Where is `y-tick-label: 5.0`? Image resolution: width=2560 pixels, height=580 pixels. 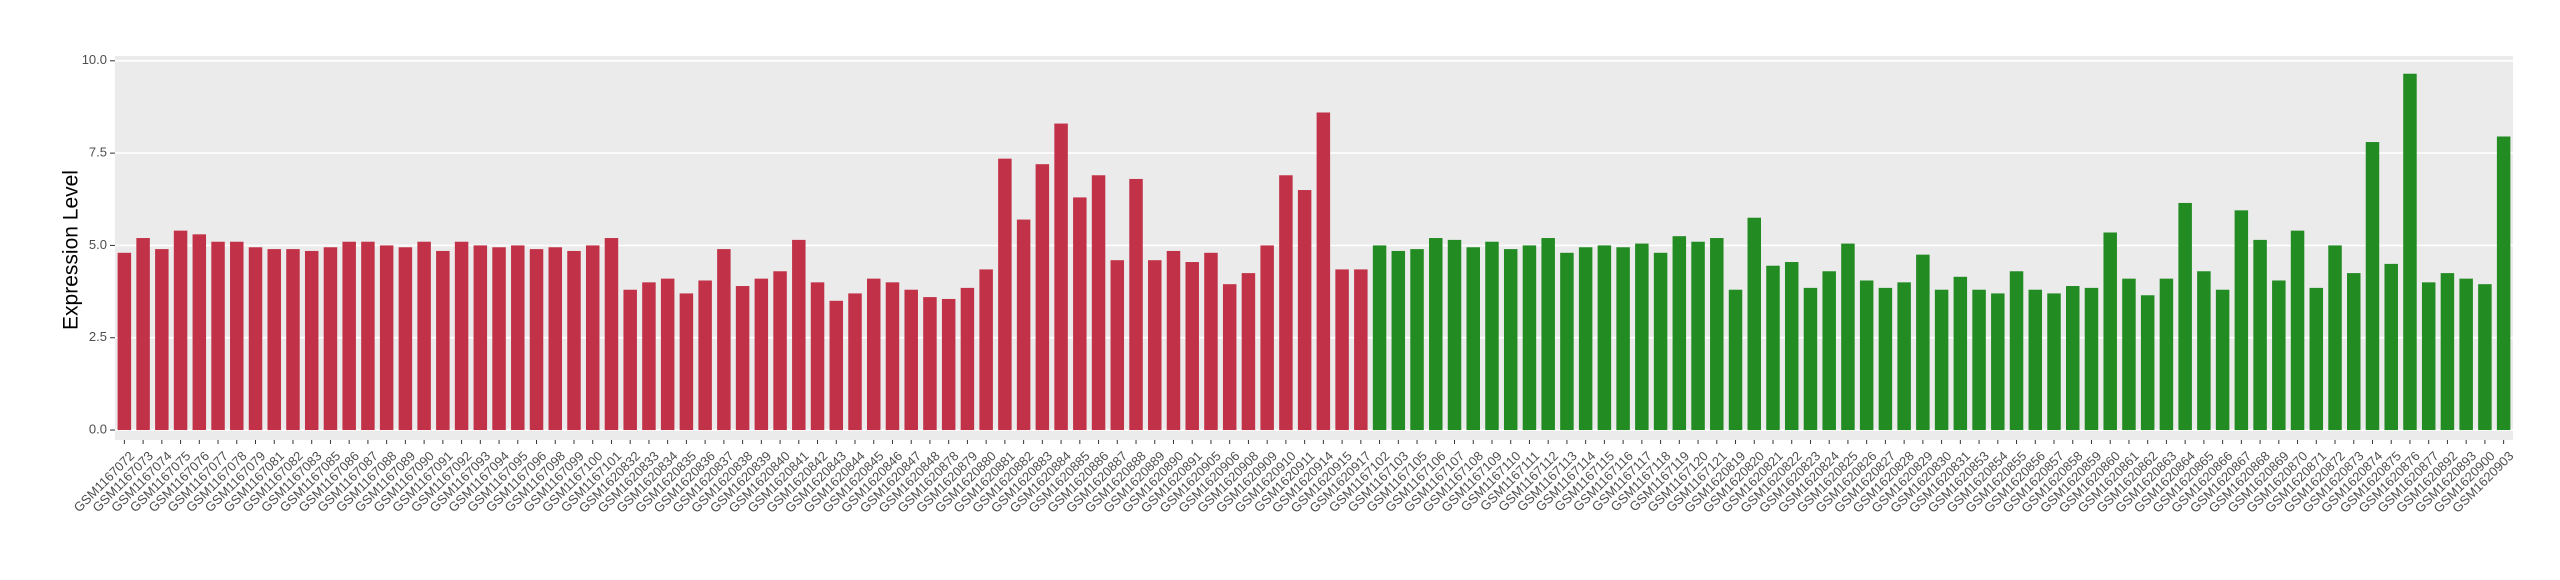 y-tick-label: 5.0 is located at coordinates (98, 244).